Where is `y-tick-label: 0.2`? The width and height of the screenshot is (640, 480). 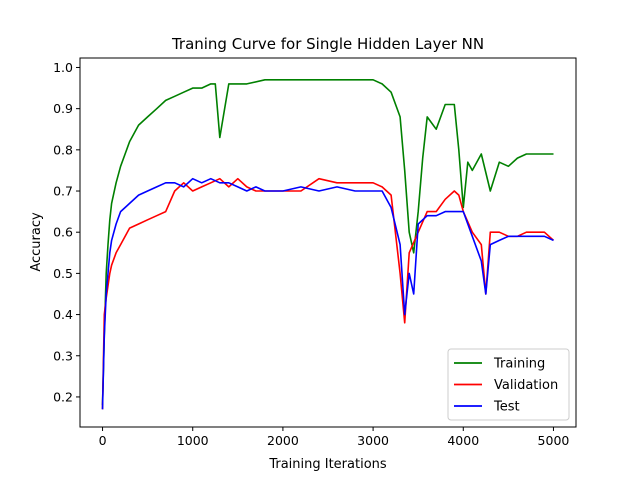 y-tick-label: 0.2 is located at coordinates (63, 396).